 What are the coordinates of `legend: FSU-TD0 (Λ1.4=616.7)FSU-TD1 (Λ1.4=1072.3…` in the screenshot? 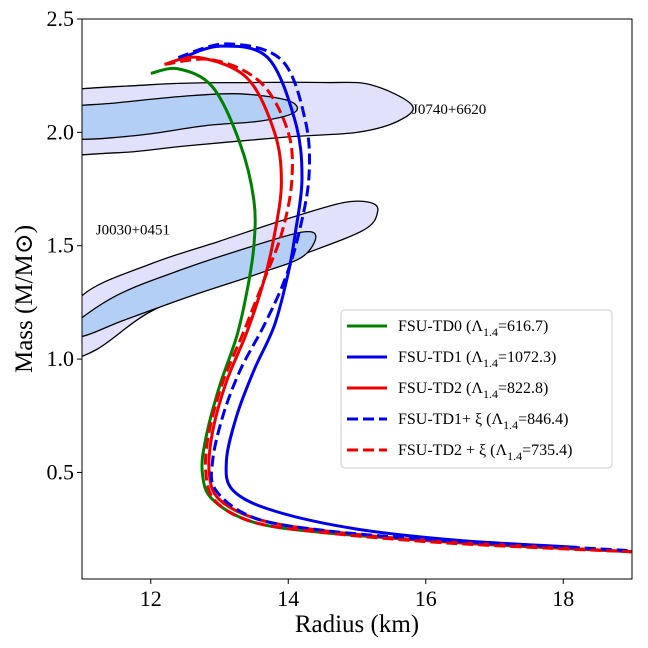 It's located at (476, 389).